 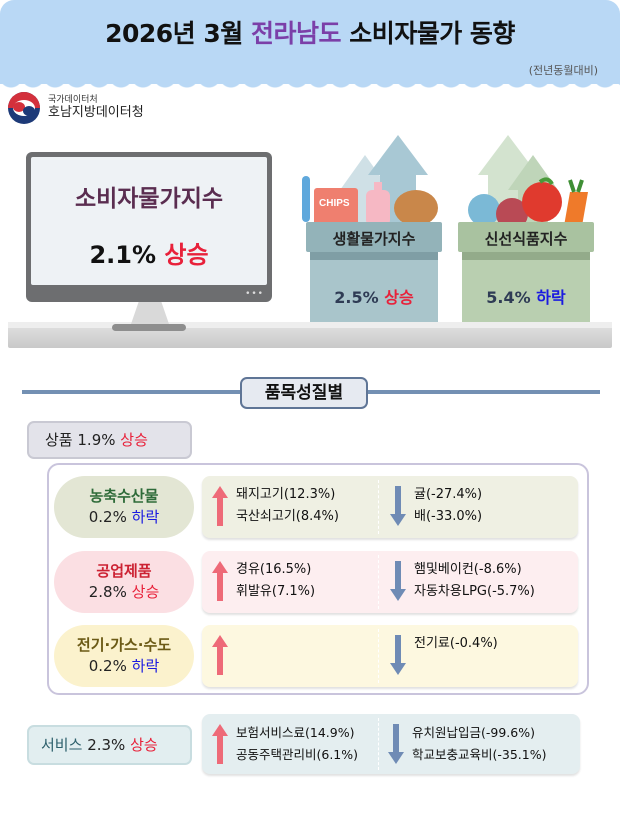 What do you see at coordinates (542, 202) in the screenshot?
I see `apple-icon` at bounding box center [542, 202].